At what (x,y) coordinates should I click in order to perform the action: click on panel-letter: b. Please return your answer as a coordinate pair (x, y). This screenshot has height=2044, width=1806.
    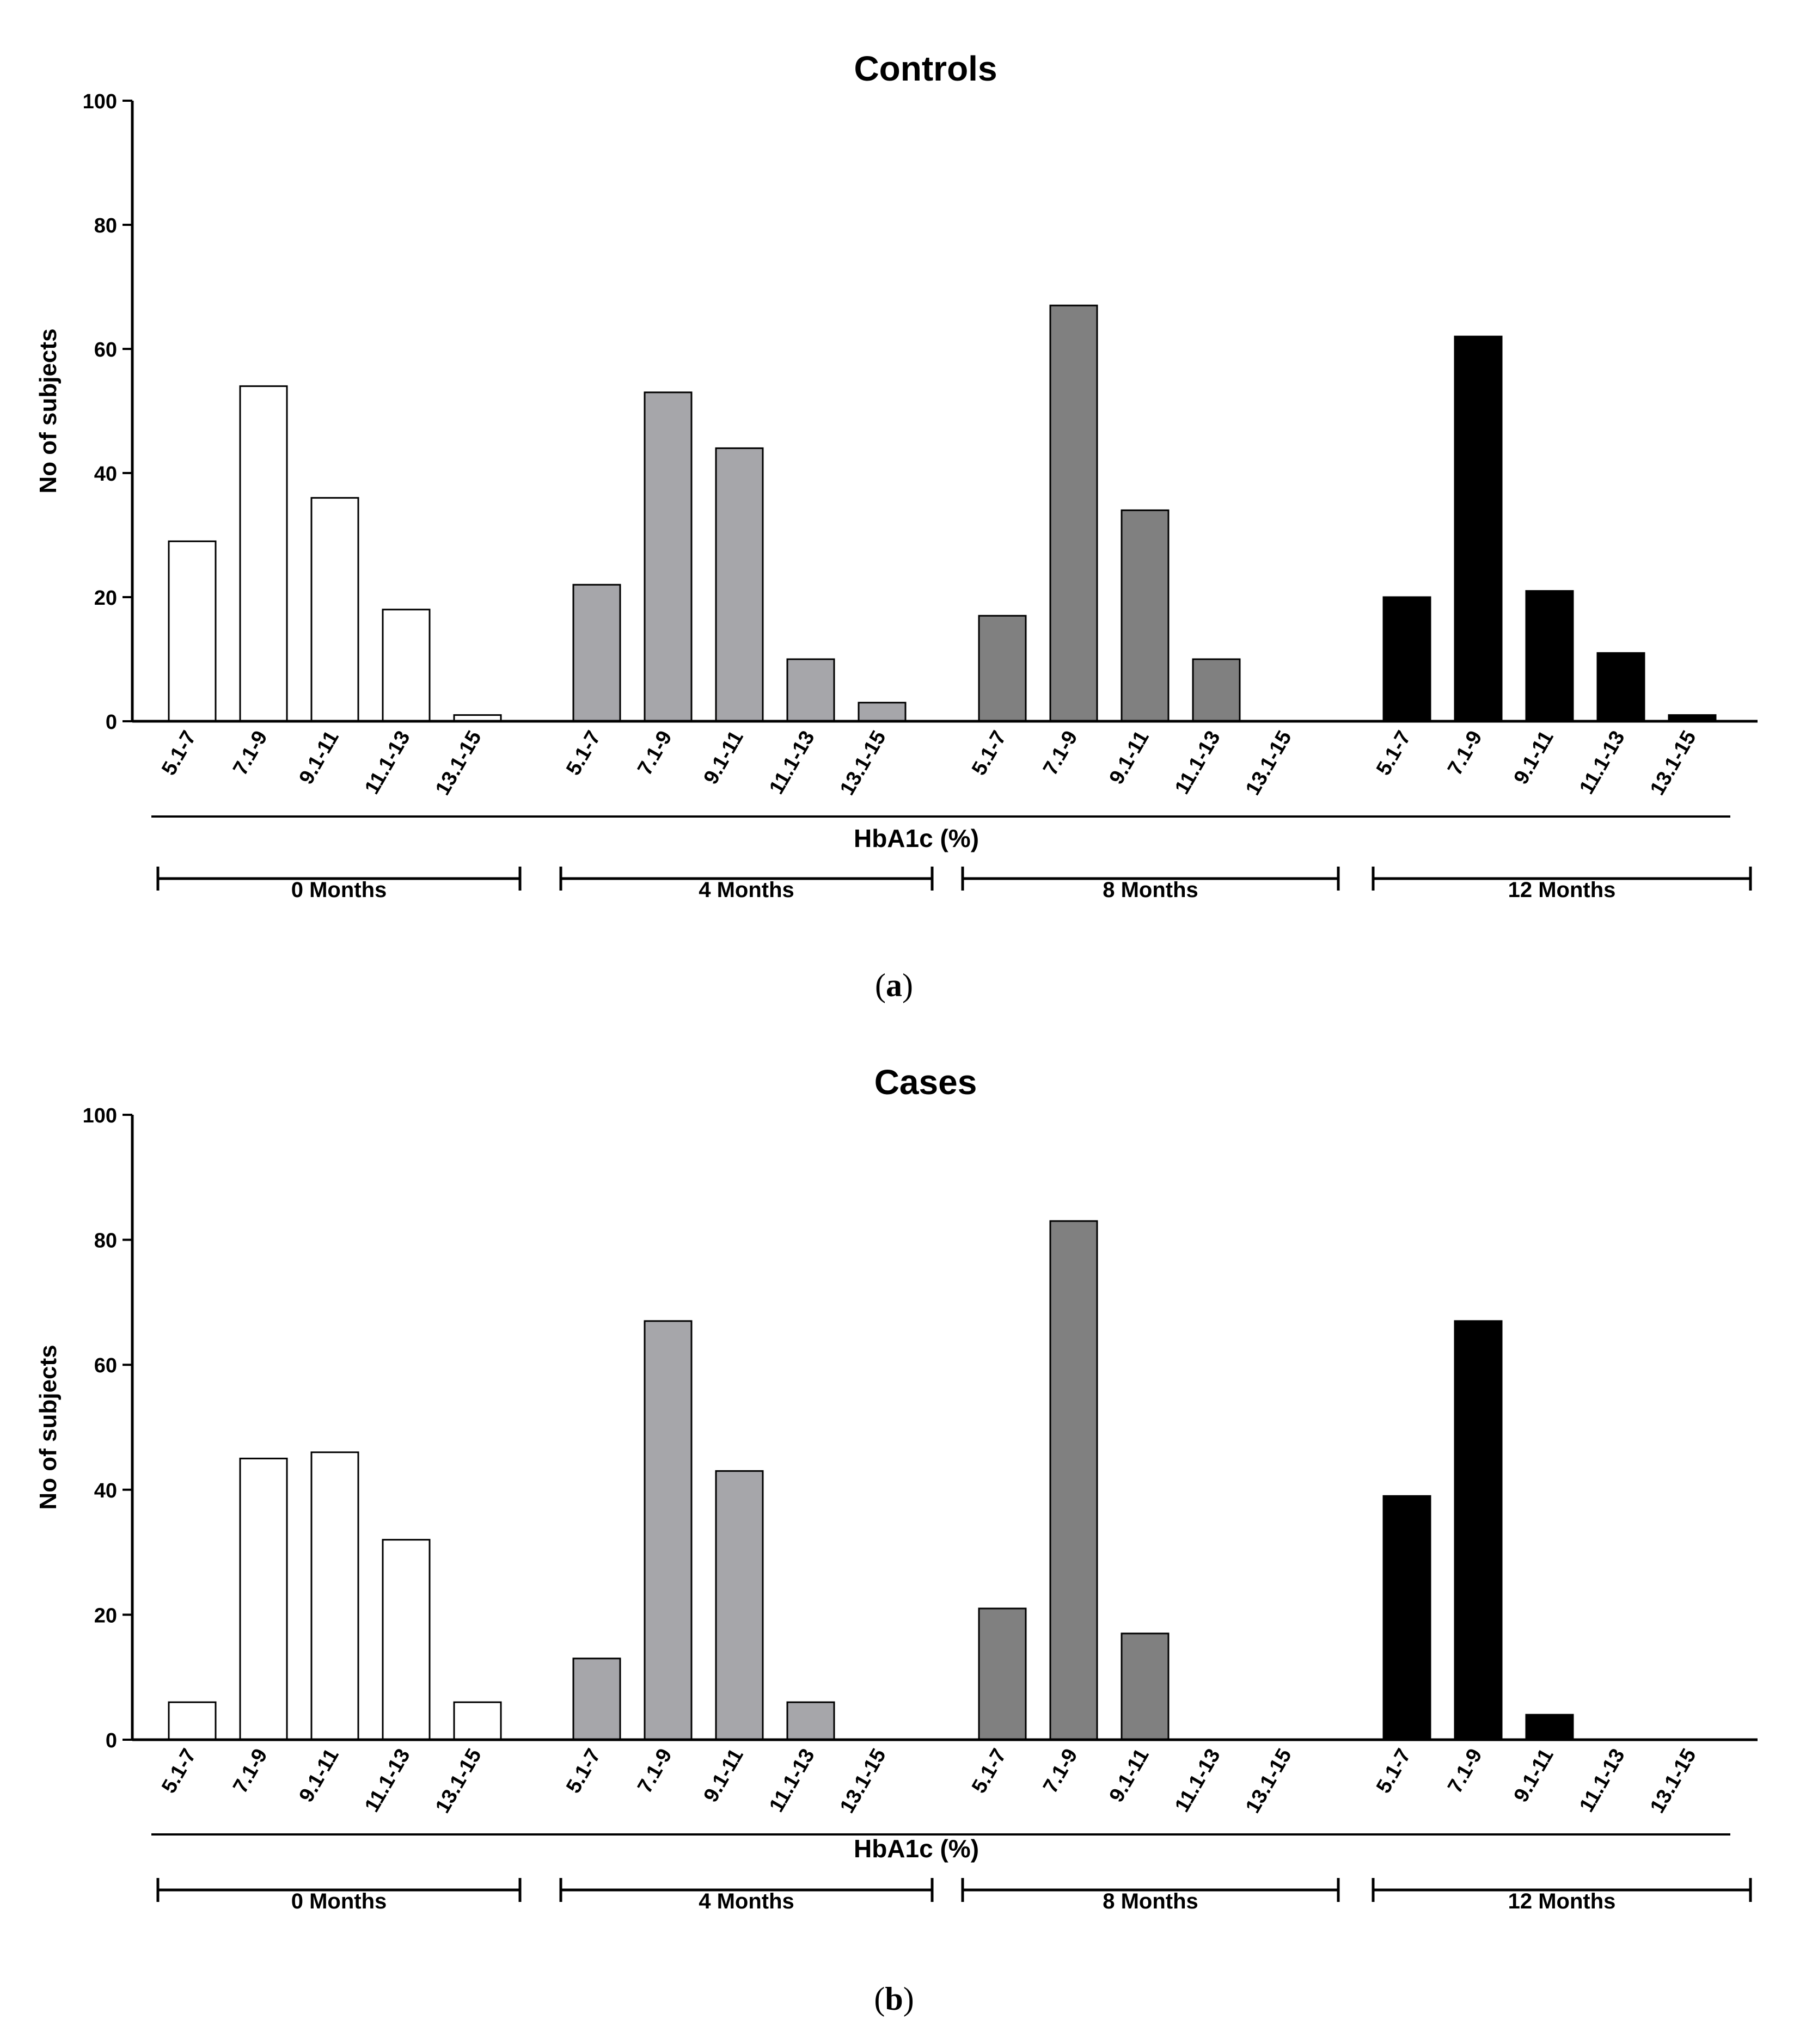
    Looking at the image, I should click on (894, 1999).